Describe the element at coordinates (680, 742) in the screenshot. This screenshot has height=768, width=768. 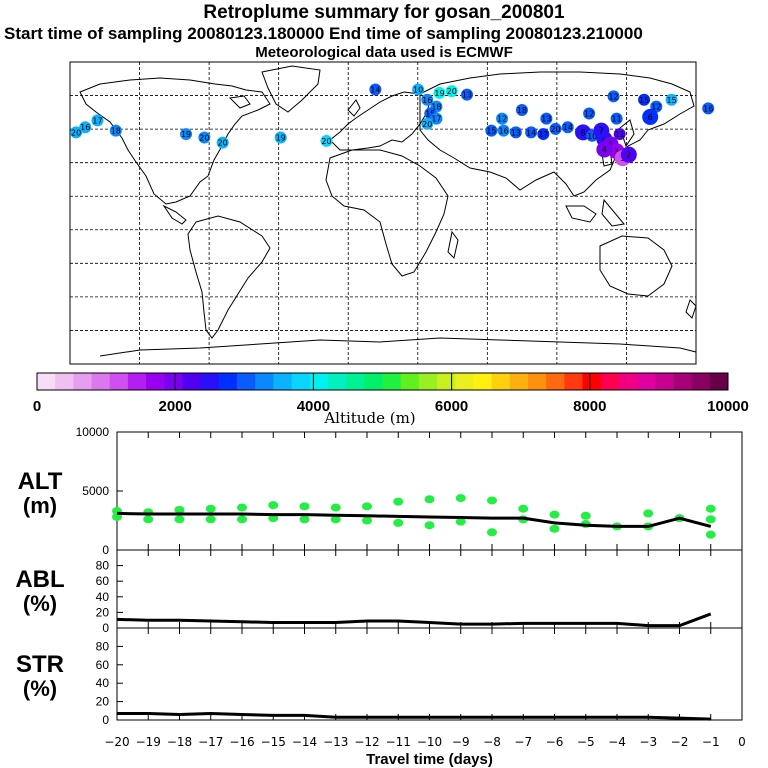
I see `x-tick-label: −2` at that location.